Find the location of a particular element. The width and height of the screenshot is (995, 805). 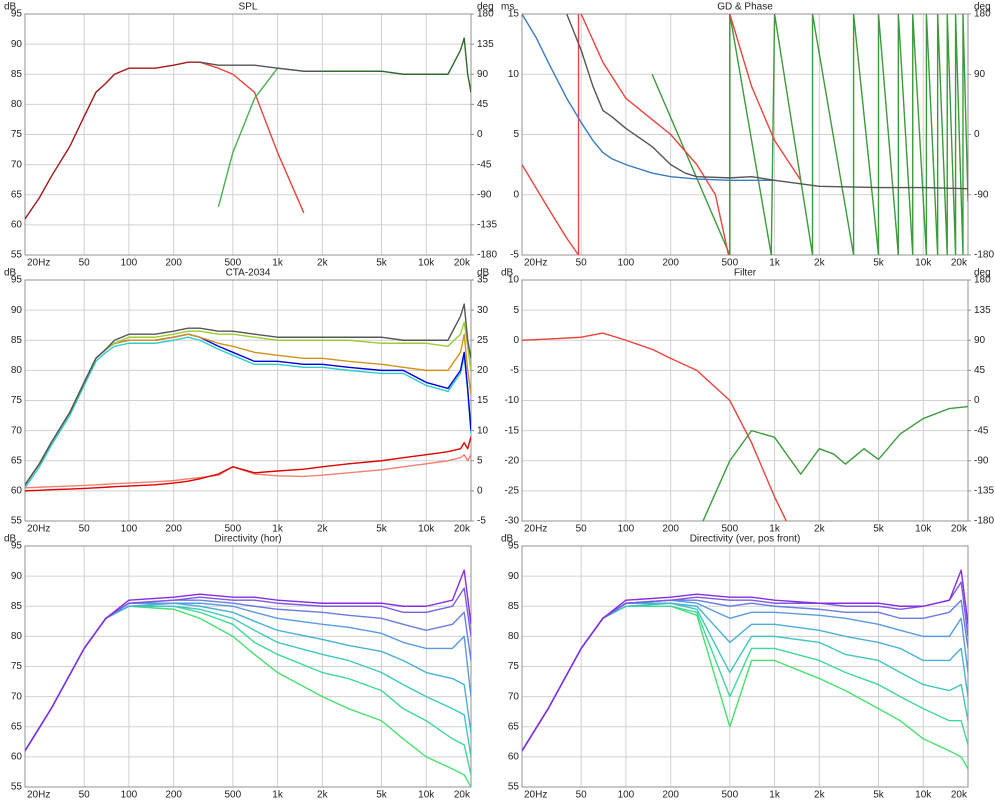

y-tick-label: 0 is located at coordinates (516, 194).